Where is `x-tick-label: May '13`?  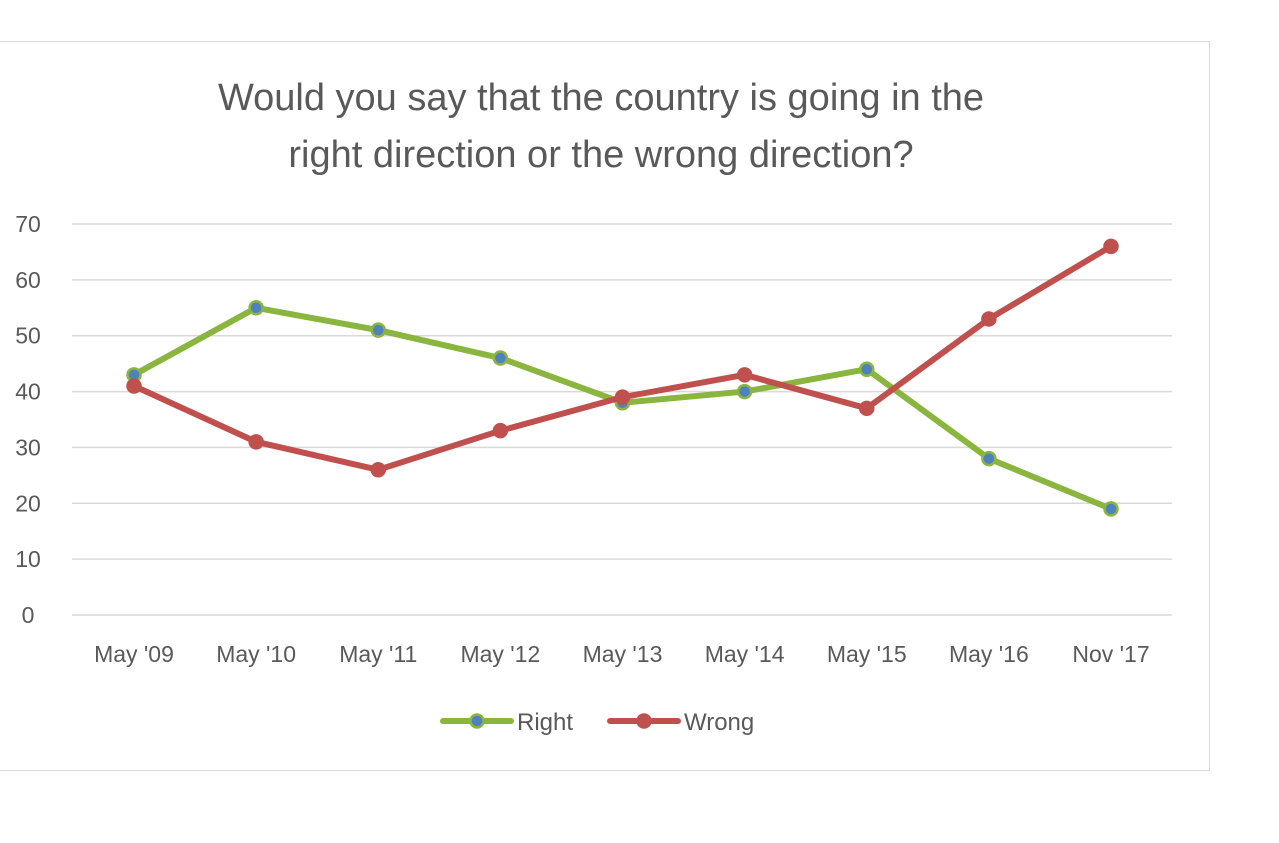
x-tick-label: May '13 is located at coordinates (623, 654).